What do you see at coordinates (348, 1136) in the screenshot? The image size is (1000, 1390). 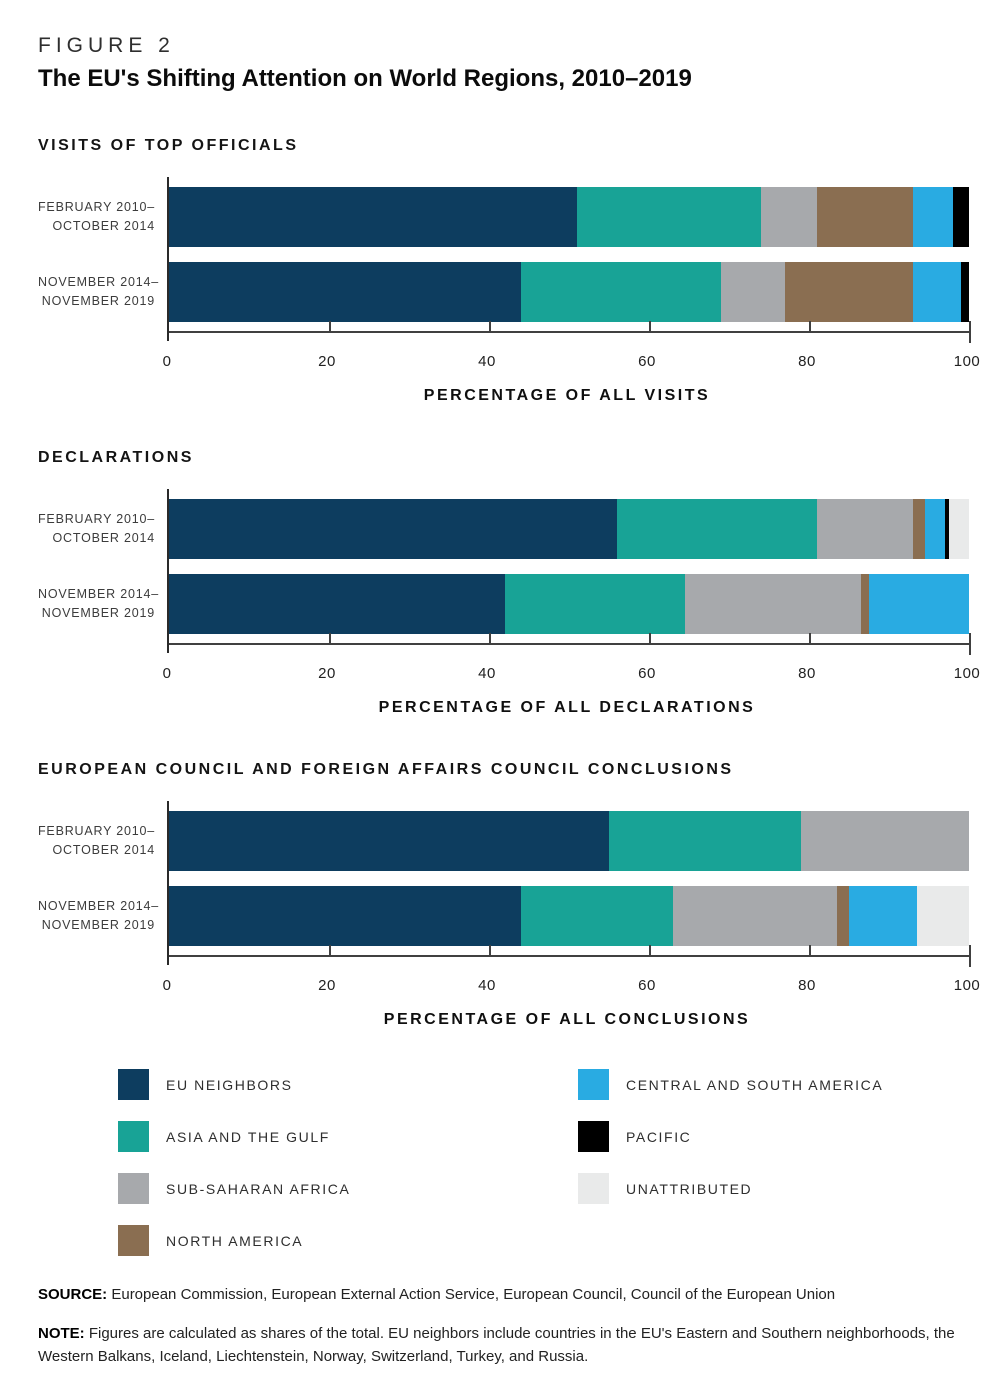 I see `legend-item-asia-and-the-gulf: ASIA AND THE GULF` at bounding box center [348, 1136].